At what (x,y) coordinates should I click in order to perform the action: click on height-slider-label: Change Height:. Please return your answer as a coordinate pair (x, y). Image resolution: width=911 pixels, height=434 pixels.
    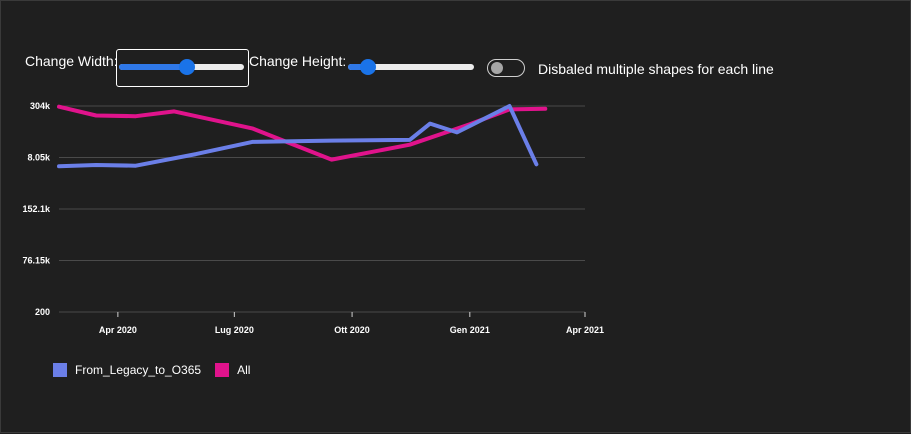
    Looking at the image, I should click on (298, 61).